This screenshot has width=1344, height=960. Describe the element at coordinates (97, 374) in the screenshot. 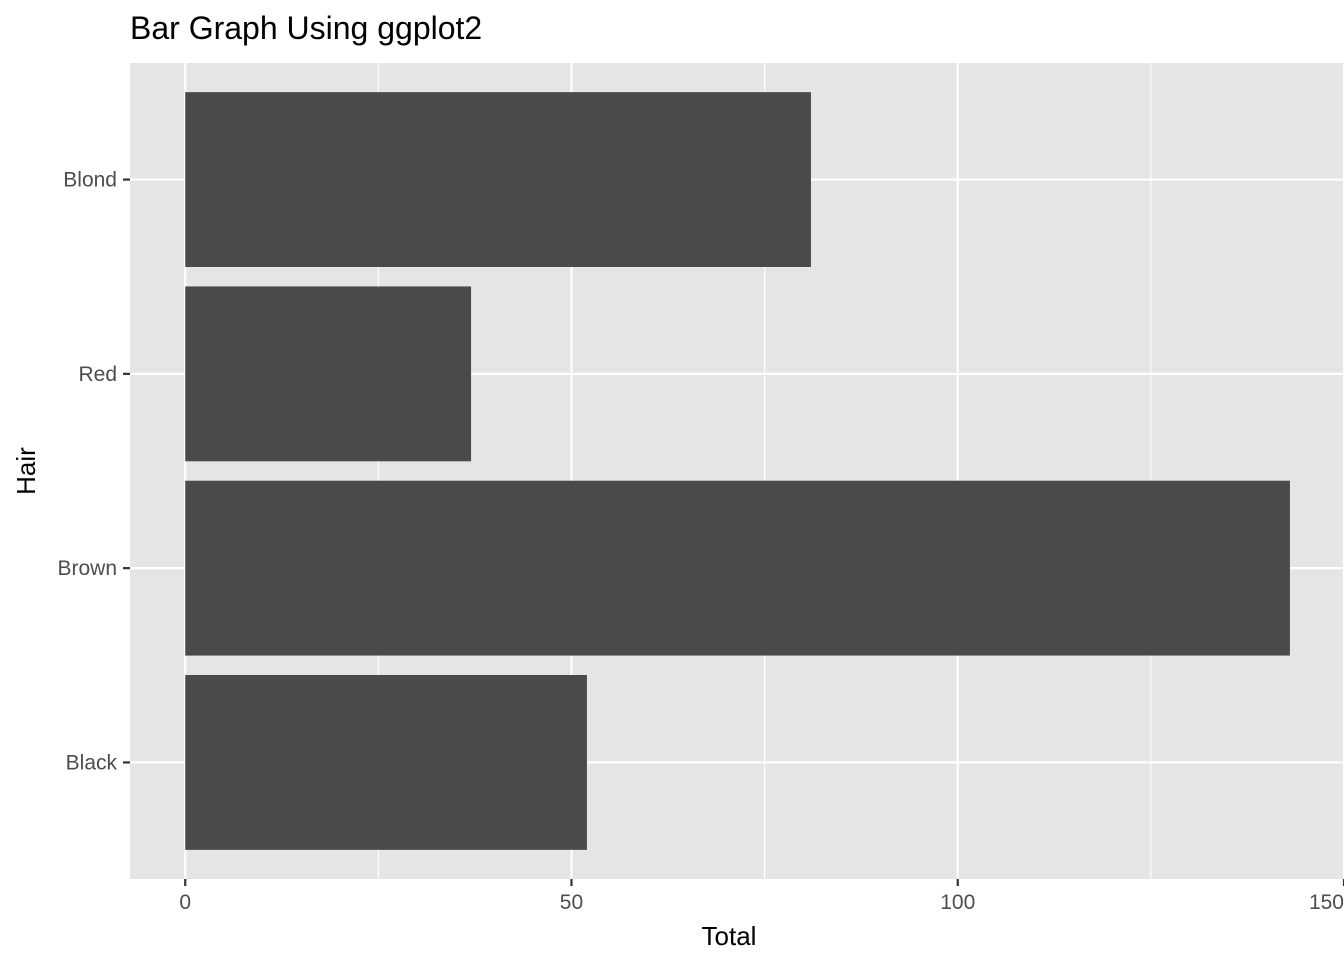

I see `y-tick-label-red: Red` at that location.